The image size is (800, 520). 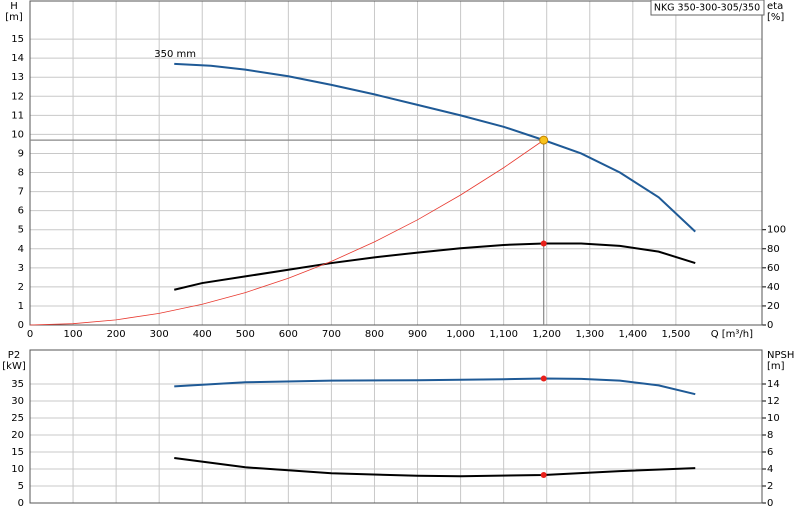 What do you see at coordinates (245, 334) in the screenshot?
I see `x-tick-label: 500` at bounding box center [245, 334].